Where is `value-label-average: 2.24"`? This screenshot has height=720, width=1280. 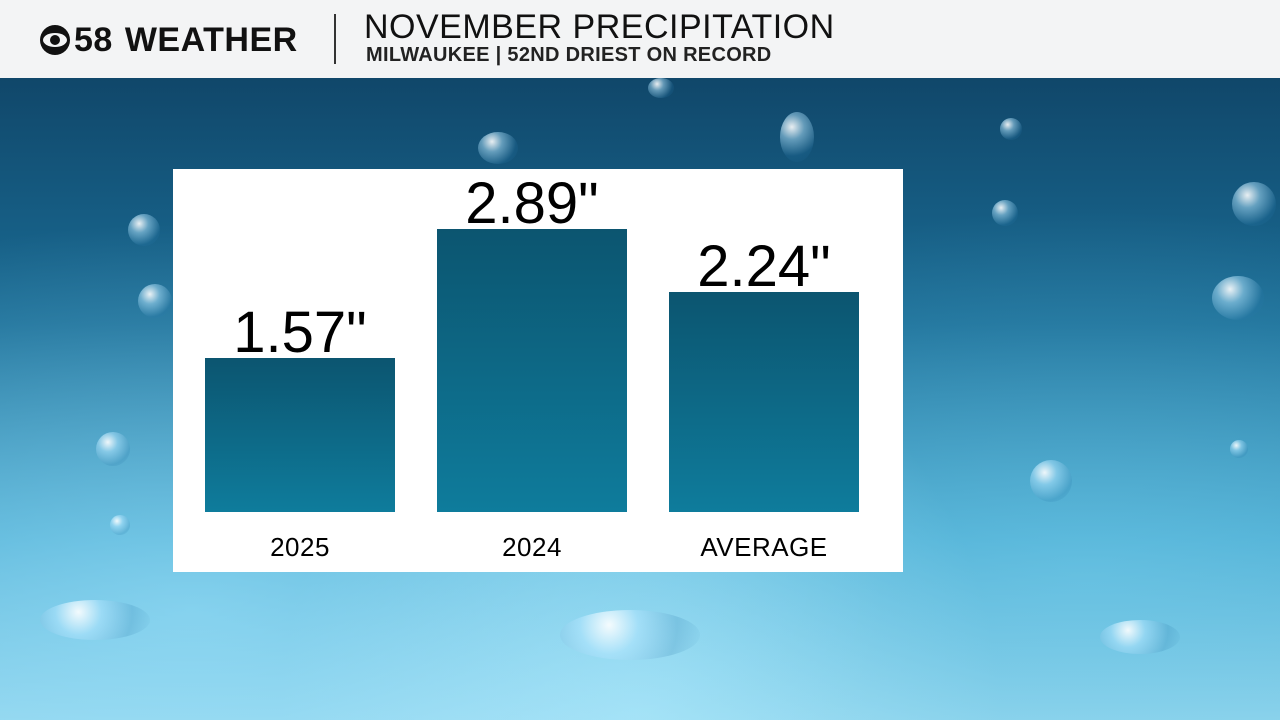 value-label-average: 2.24" is located at coordinates (764, 267).